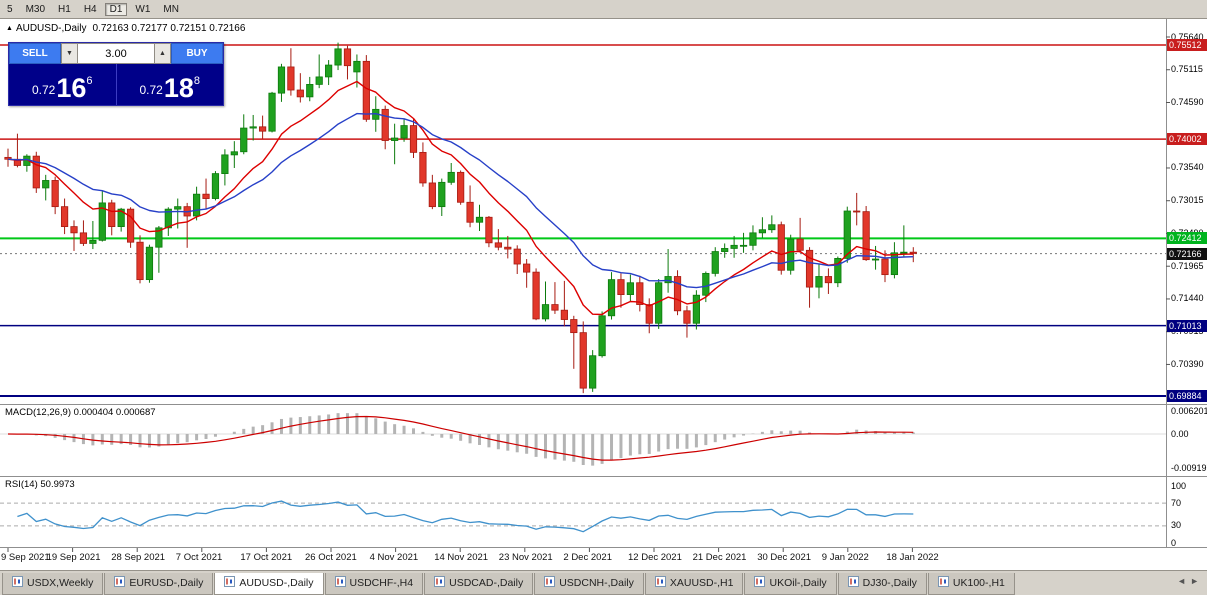  I want to click on chart-tab-dj30-: DJ30-,Daily, so click(882, 584).